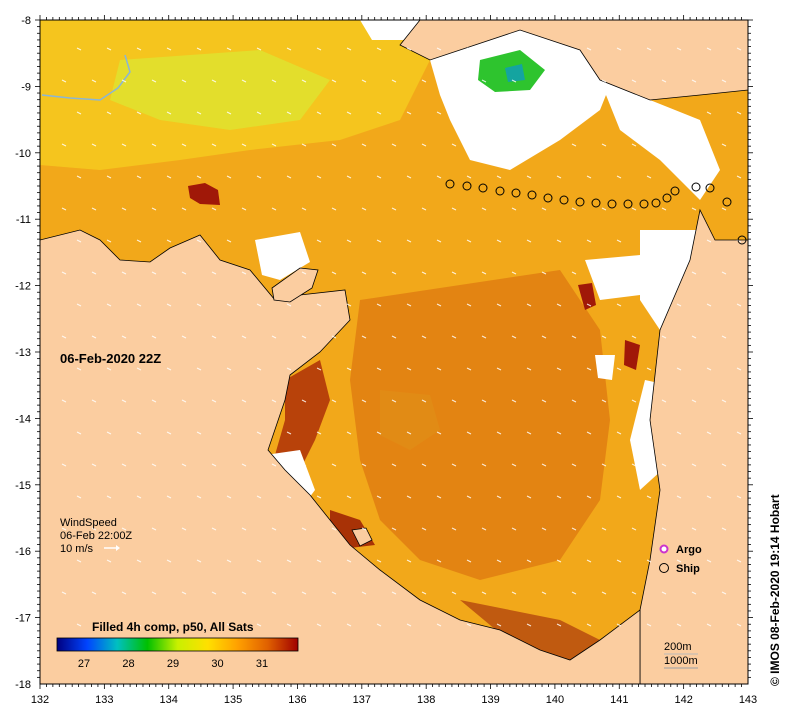  I want to click on latitude-label: -12, so click(23, 287).